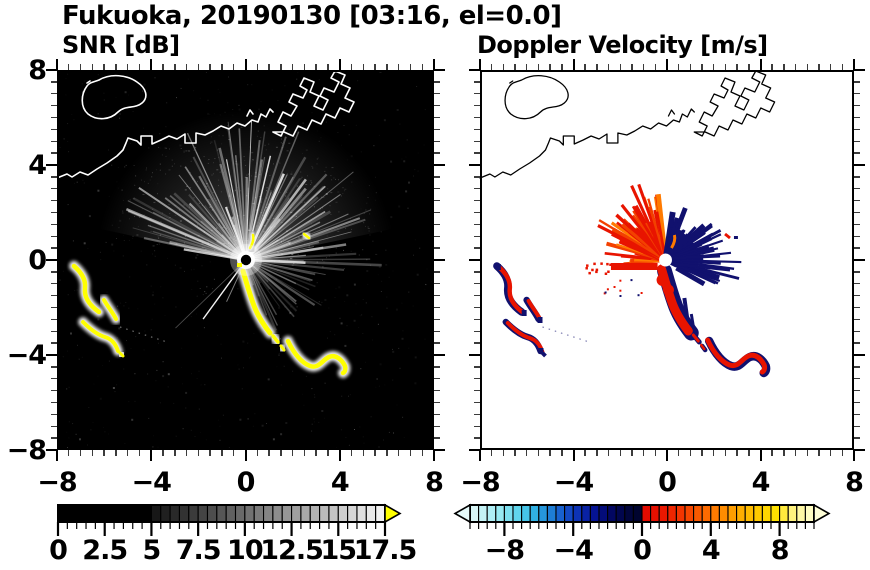  I want to click on island, so click(536, 97).